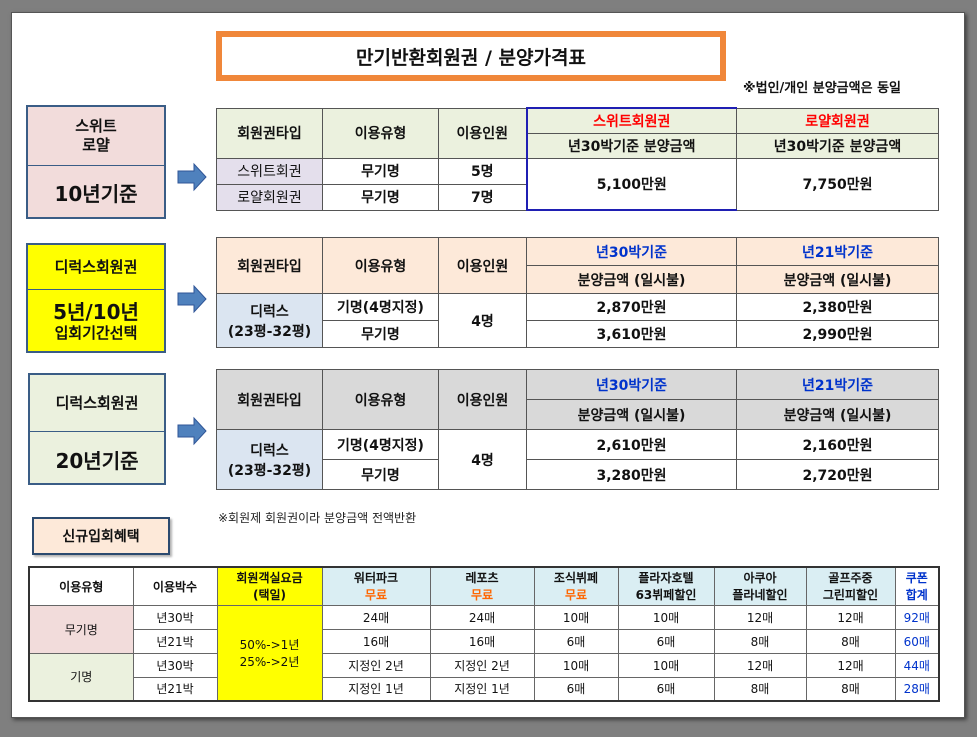  I want to click on box-10year: 10년기준, so click(96, 193).